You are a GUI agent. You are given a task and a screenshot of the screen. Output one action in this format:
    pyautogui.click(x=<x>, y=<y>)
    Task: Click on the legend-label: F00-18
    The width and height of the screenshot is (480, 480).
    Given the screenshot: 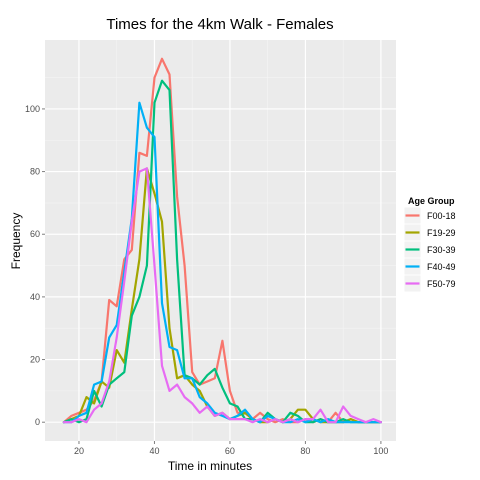 What is the action you would take?
    pyautogui.click(x=441, y=216)
    